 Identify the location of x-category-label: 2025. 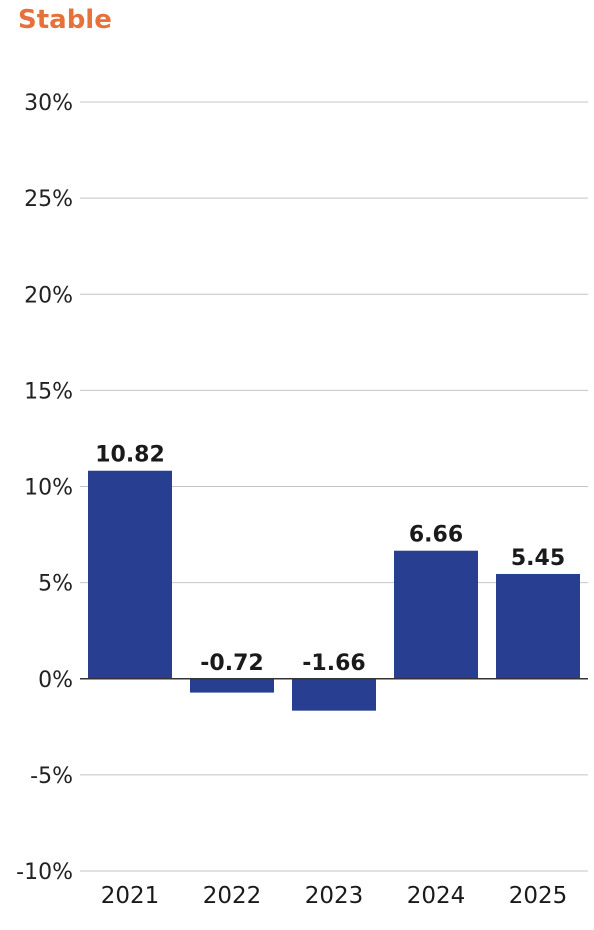
(538, 896).